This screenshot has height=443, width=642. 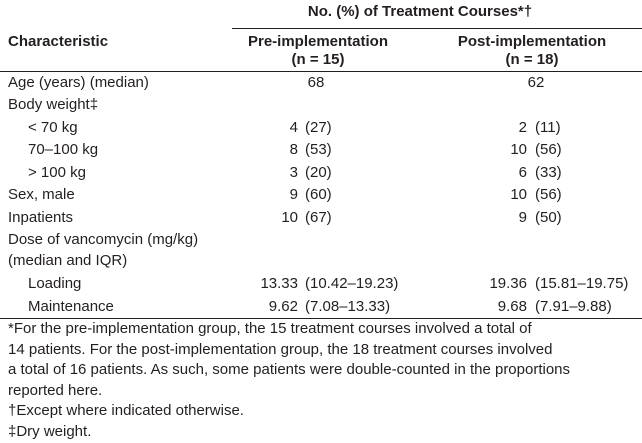 I want to click on row-label: (median and IQR), so click(x=68, y=260).